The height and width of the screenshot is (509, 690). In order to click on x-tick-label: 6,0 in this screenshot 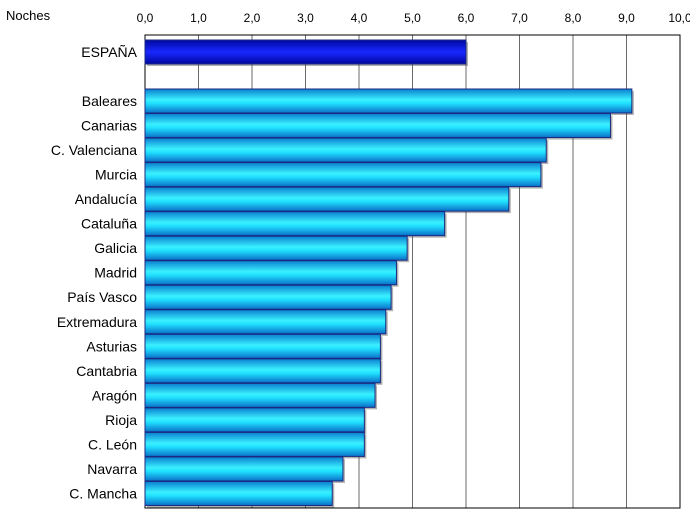, I will do `click(466, 18)`.